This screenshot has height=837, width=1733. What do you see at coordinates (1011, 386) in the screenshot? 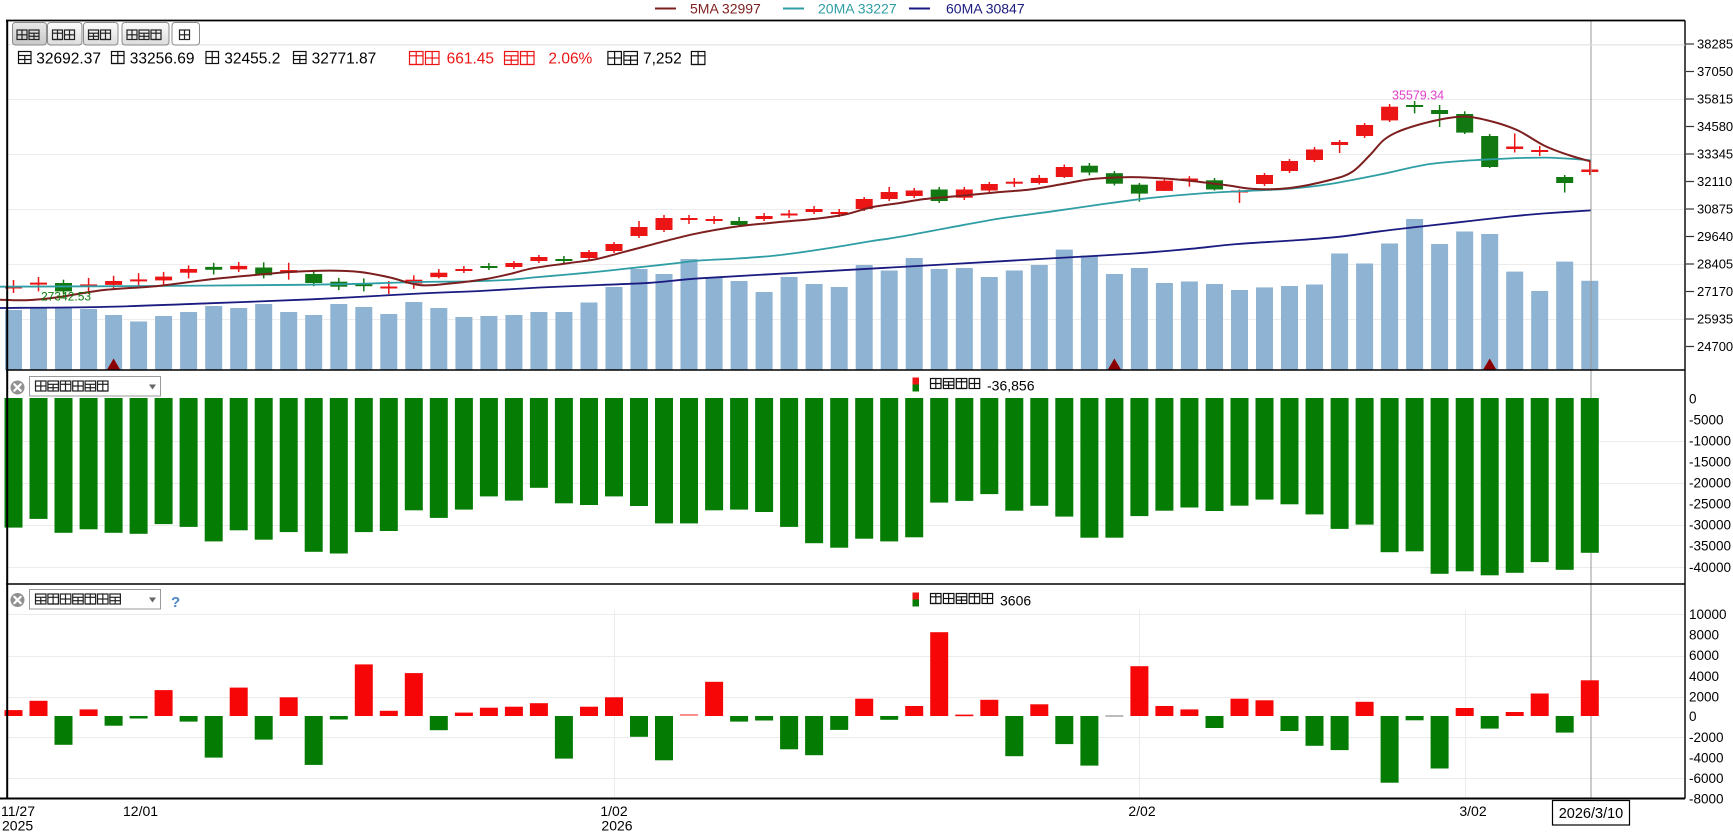
I see `svg-text: -36,856` at bounding box center [1011, 386].